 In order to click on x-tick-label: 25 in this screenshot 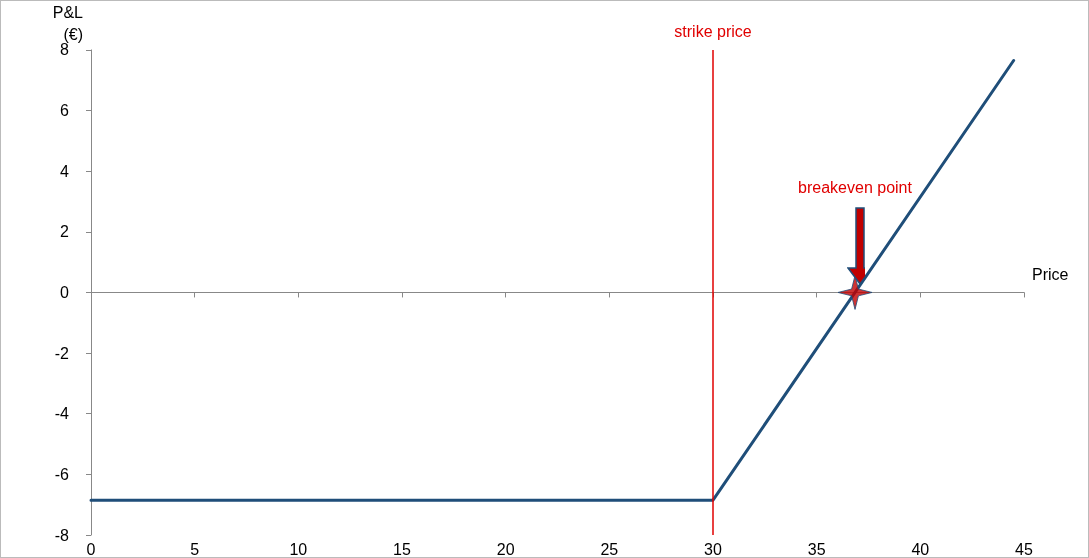, I will do `click(609, 549)`.